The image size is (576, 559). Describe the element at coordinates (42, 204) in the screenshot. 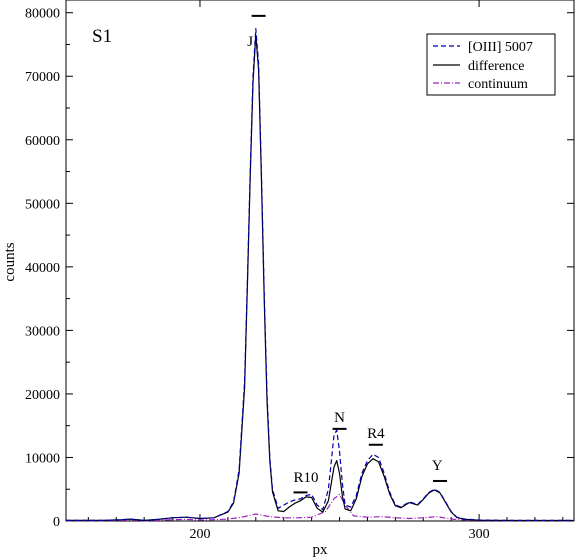

I see `y-tick-label: 50000` at that location.